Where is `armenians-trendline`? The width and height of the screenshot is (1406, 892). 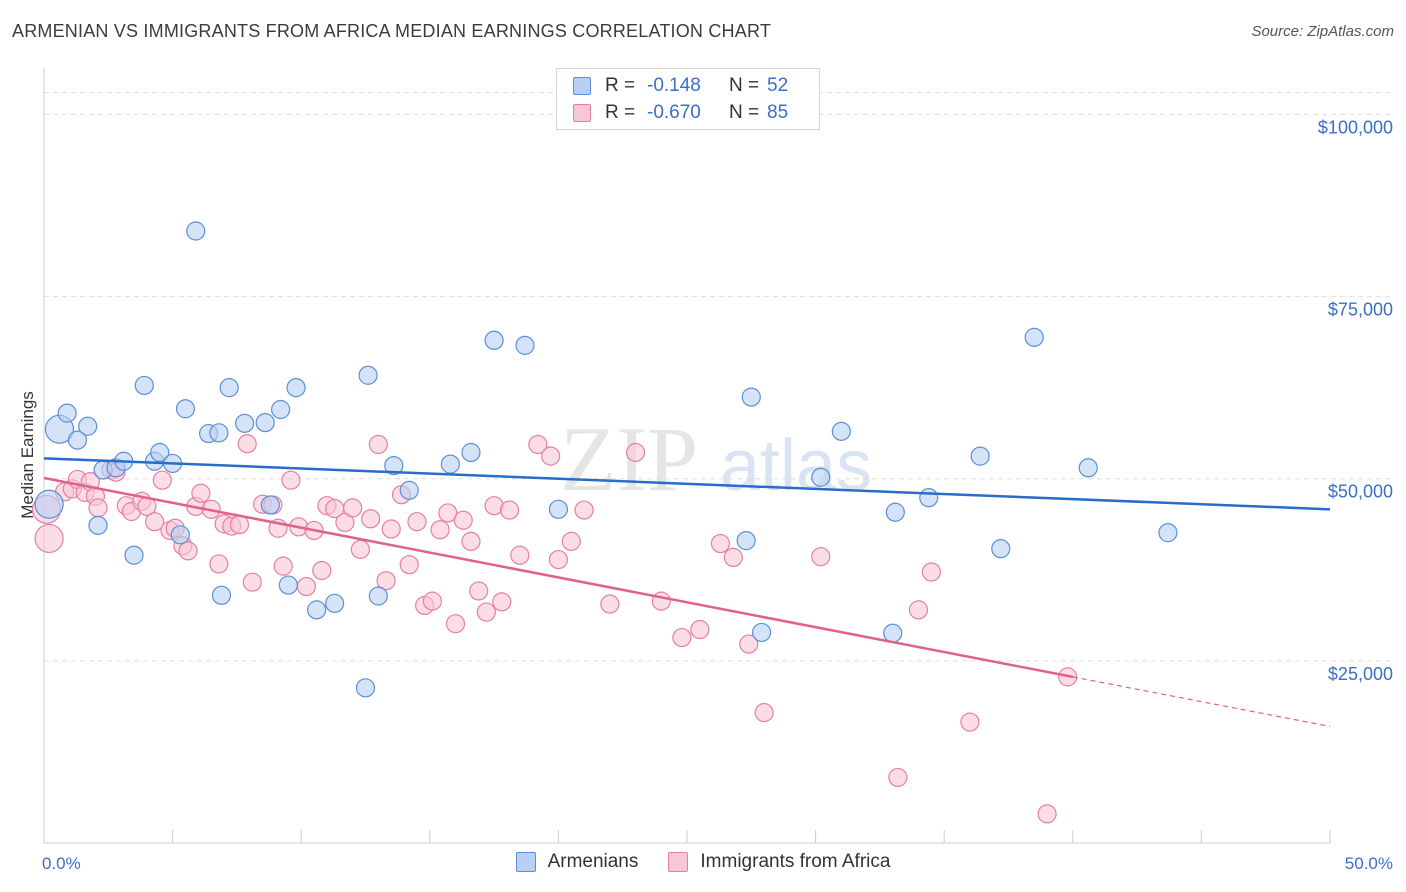
armenians-trendline is located at coordinates (687, 484).